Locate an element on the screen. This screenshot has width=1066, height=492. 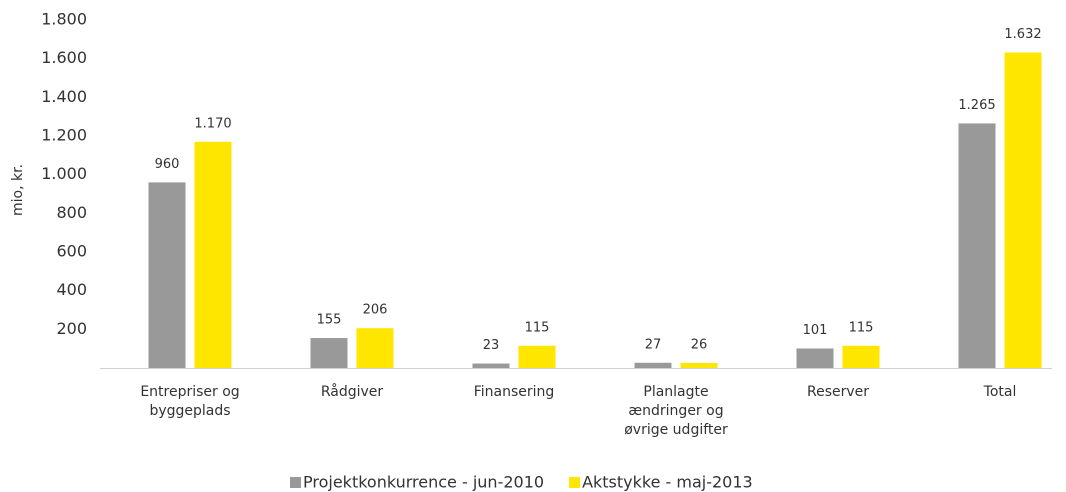
data-label: 1.265 is located at coordinates (976, 105).